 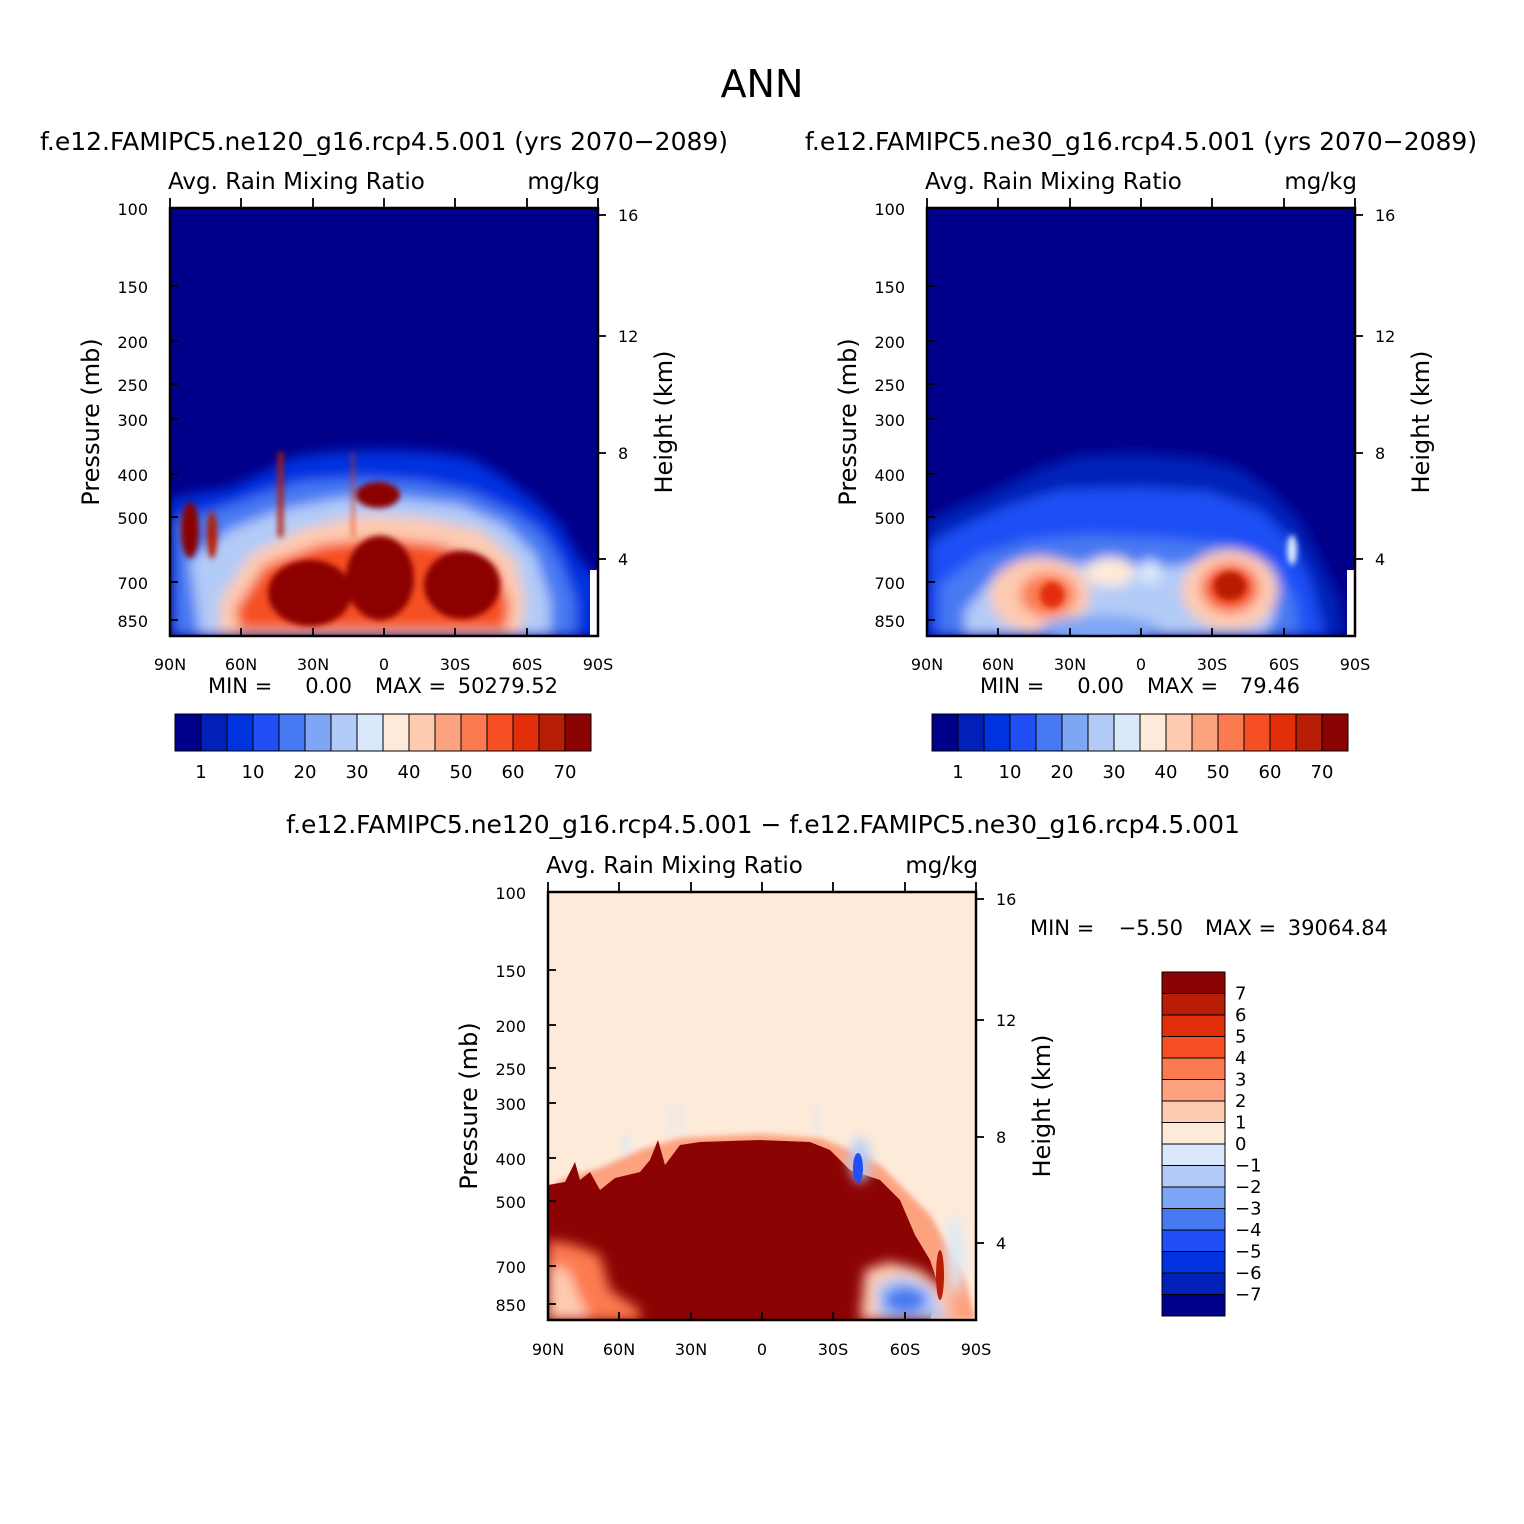 I want to click on y2tick-label: 12, so click(x=1385, y=336).